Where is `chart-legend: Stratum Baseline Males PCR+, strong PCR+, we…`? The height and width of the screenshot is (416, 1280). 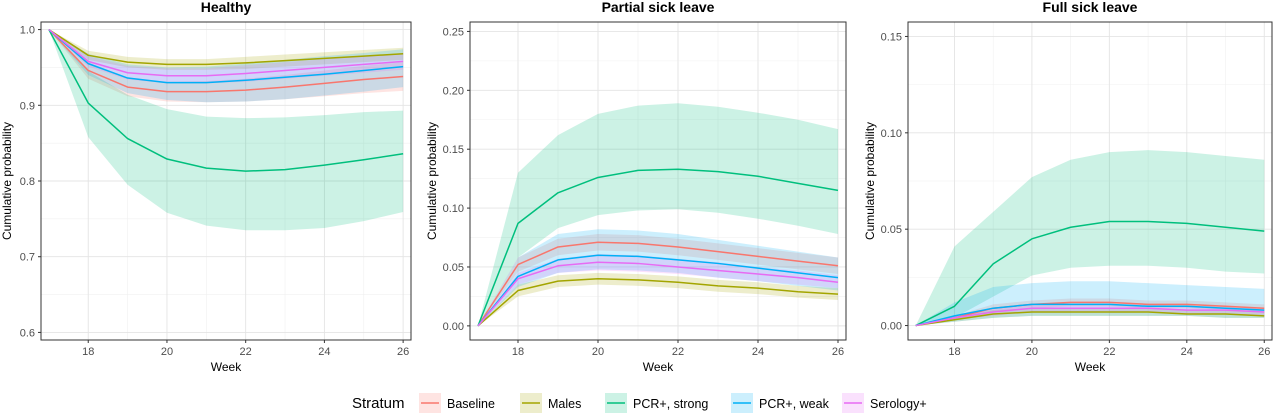
chart-legend: Stratum Baseline Males PCR+, strong PCR+, we… is located at coordinates (639, 403).